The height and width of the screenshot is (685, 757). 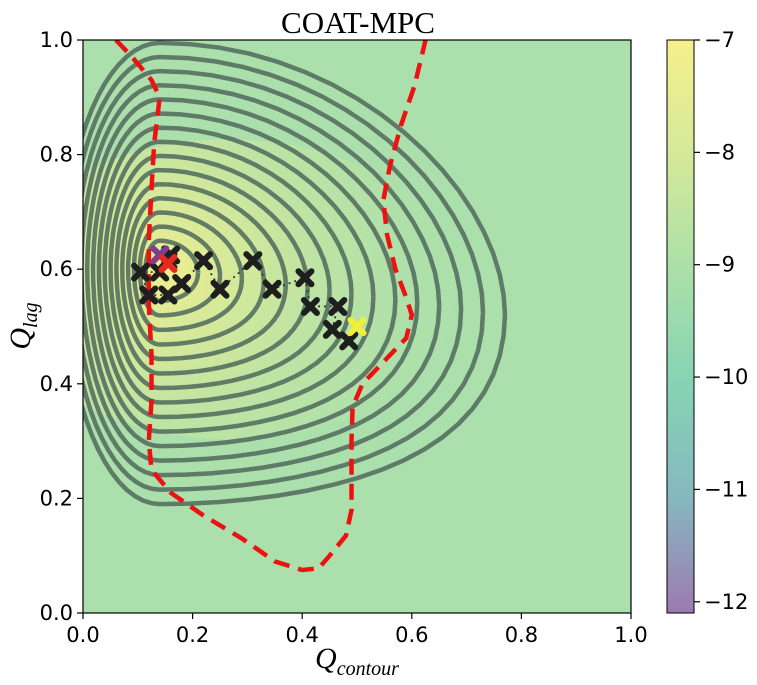 I want to click on chart-title: COAT-MPC, so click(x=358, y=22).